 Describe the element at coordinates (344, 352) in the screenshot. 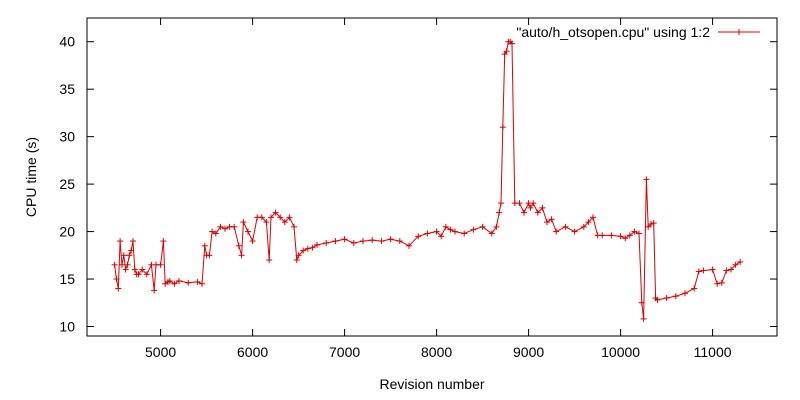

I see `x-tick-label: 7000` at that location.